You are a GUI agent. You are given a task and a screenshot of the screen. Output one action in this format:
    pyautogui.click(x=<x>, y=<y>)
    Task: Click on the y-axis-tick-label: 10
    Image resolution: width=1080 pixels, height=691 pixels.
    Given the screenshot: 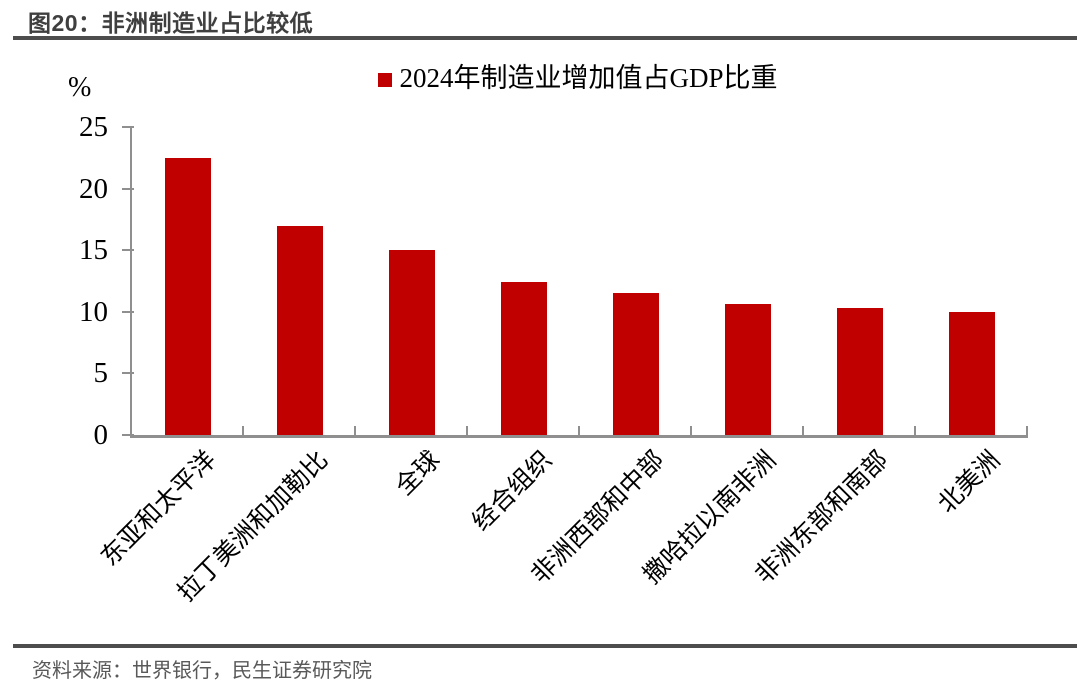 What is the action you would take?
    pyautogui.click(x=93, y=311)
    